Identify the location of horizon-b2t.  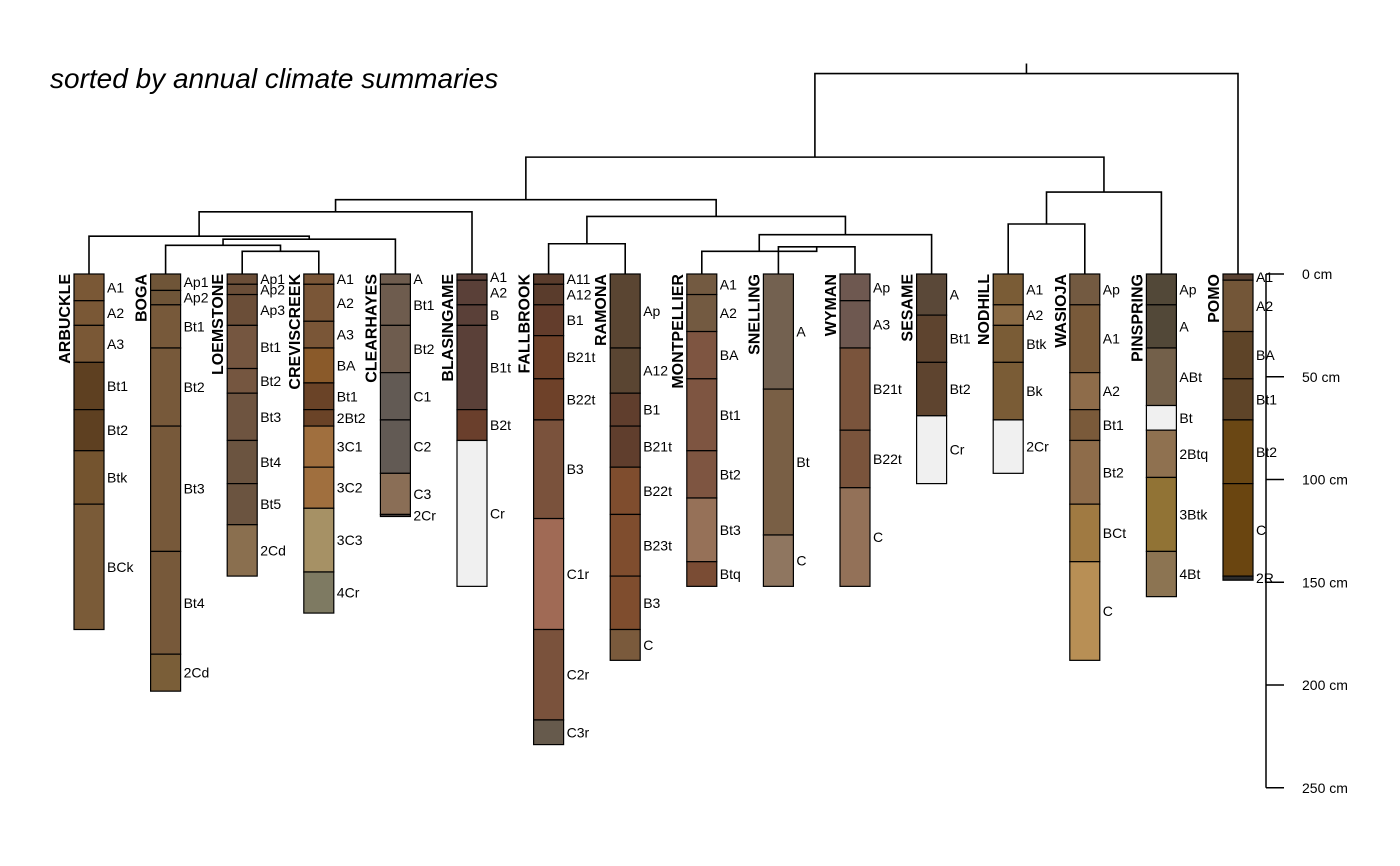
(472, 425).